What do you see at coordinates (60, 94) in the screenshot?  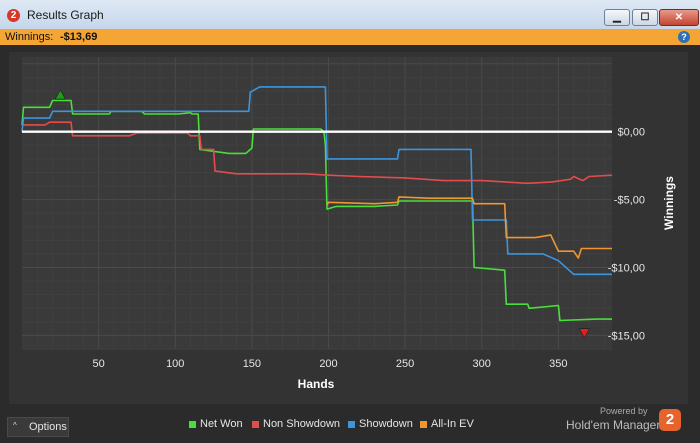 I see `max-marker-icon` at bounding box center [60, 94].